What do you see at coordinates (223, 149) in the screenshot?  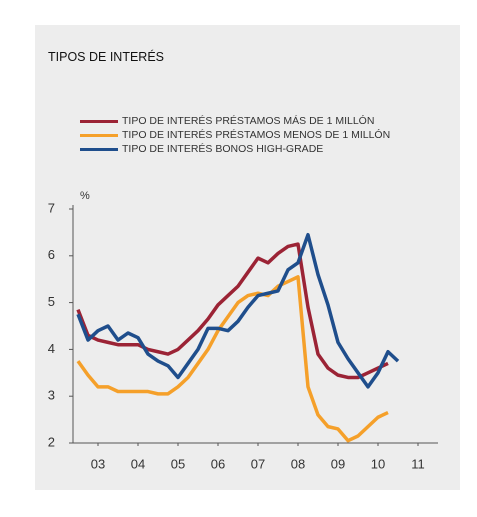 I see `legend-label: TIPO DE INTERÉS BONOS HIGH-GRADE` at bounding box center [223, 149].